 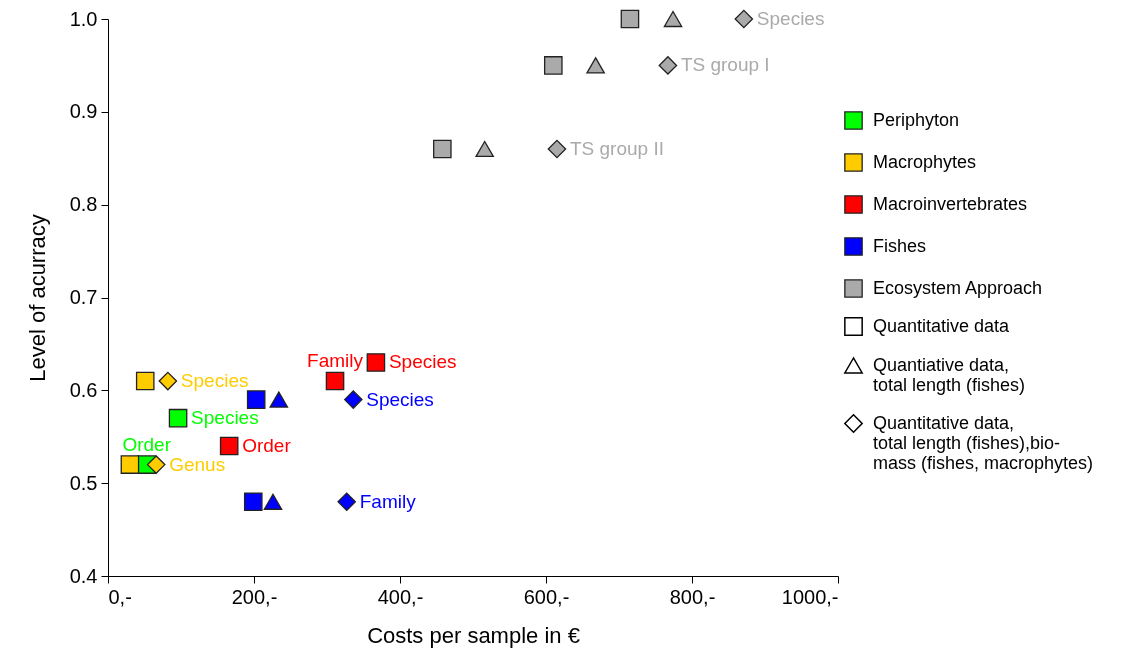 I want to click on legend-label: Macroinvertebrates, so click(x=950, y=203).